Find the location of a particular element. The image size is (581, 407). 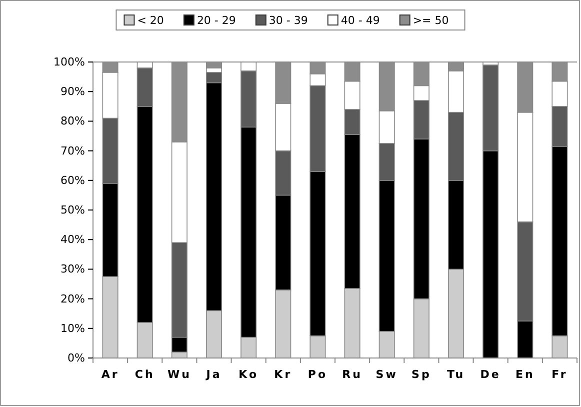

x-tick-label: Tu is located at coordinates (456, 374).